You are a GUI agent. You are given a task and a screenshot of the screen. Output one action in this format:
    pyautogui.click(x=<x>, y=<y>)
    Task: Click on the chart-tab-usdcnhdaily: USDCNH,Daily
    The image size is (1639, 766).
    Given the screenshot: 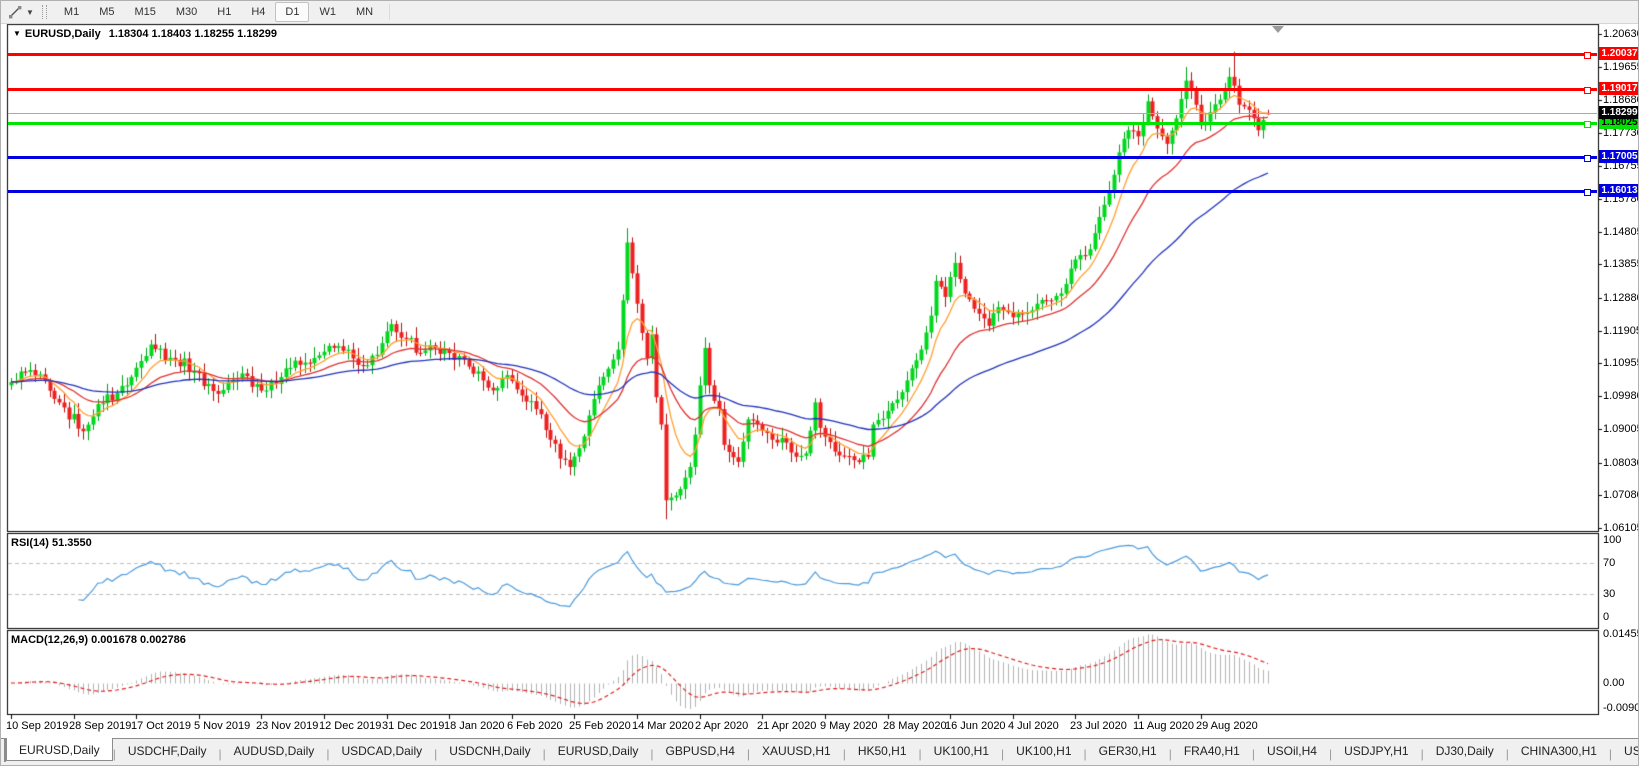 What is the action you would take?
    pyautogui.click(x=490, y=750)
    